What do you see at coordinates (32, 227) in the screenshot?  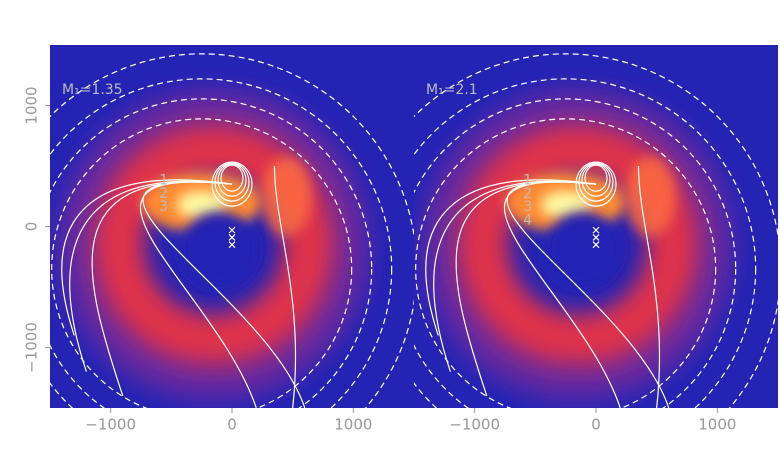 I see `y-tick-label: 0` at bounding box center [32, 227].